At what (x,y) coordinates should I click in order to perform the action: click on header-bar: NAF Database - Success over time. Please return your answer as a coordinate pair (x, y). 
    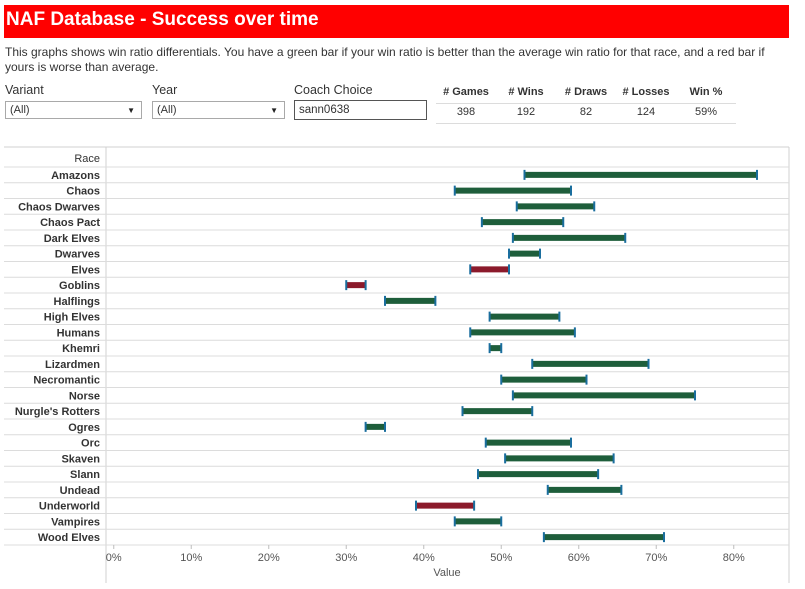
    Looking at the image, I should click on (396, 21).